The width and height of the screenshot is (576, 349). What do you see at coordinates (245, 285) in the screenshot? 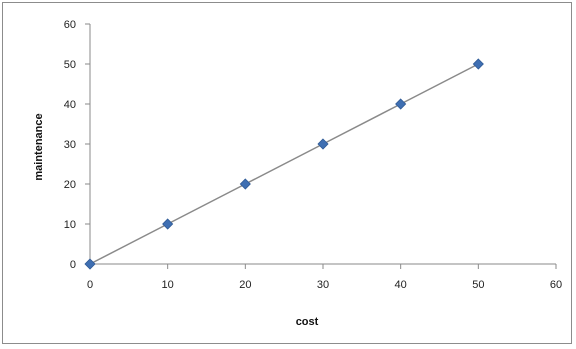
I see `x-tick-label: 20` at bounding box center [245, 285].